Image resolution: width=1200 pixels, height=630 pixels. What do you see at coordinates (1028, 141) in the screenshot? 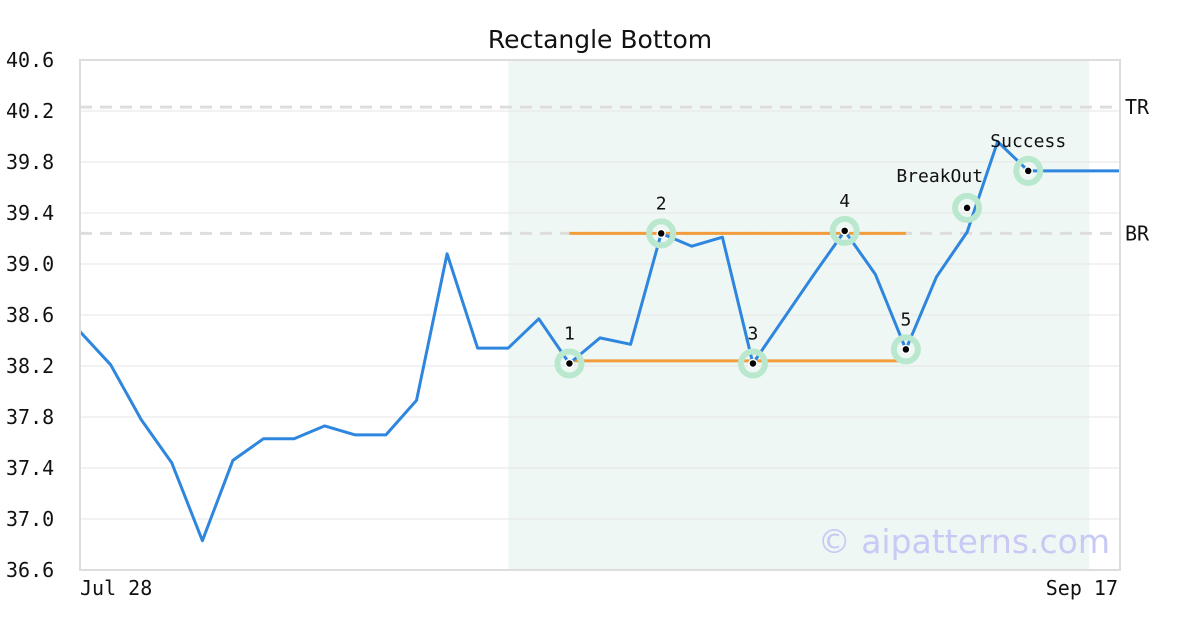
I see `marker-label: Success` at bounding box center [1028, 141].